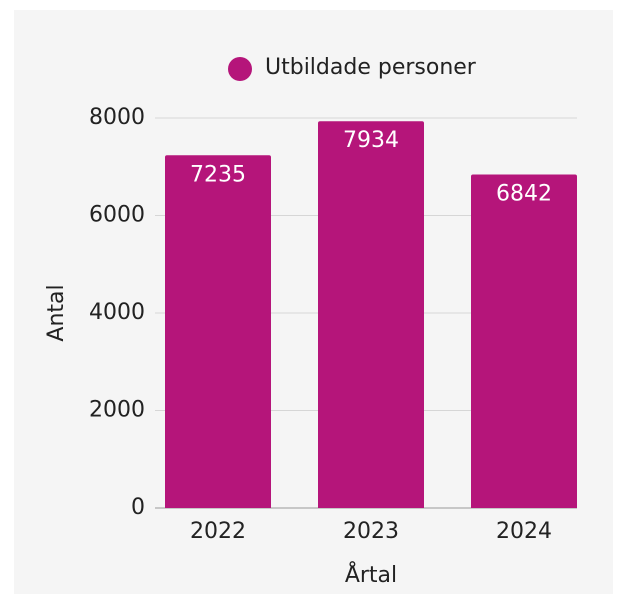 Image resolution: width=627 pixels, height=604 pixels. Describe the element at coordinates (240, 69) in the screenshot. I see `legend-swatch` at that location.